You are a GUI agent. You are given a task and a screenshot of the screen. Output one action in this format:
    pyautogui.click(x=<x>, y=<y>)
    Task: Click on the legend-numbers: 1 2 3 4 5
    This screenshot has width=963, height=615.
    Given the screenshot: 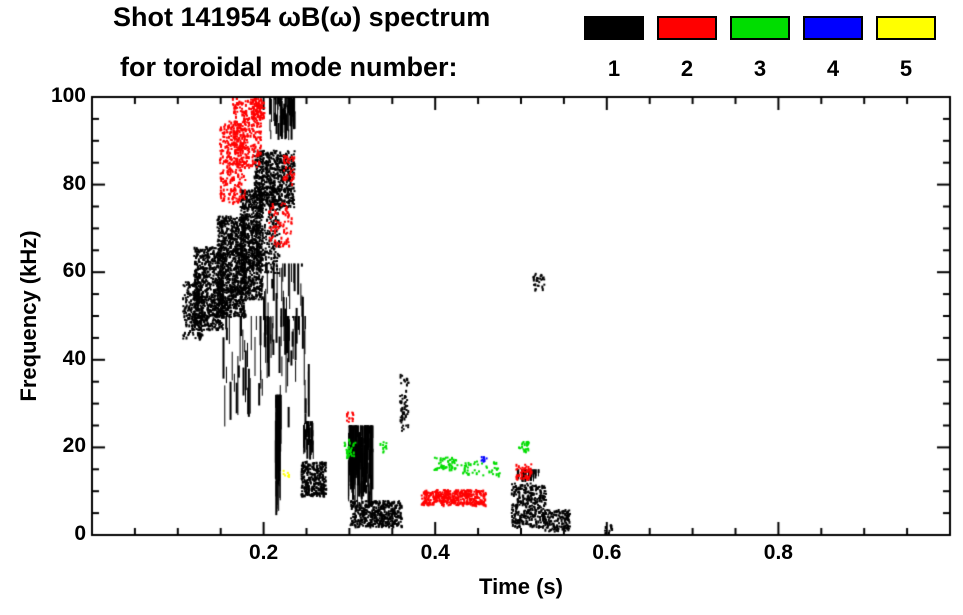 What is the action you would take?
    pyautogui.click(x=766, y=69)
    